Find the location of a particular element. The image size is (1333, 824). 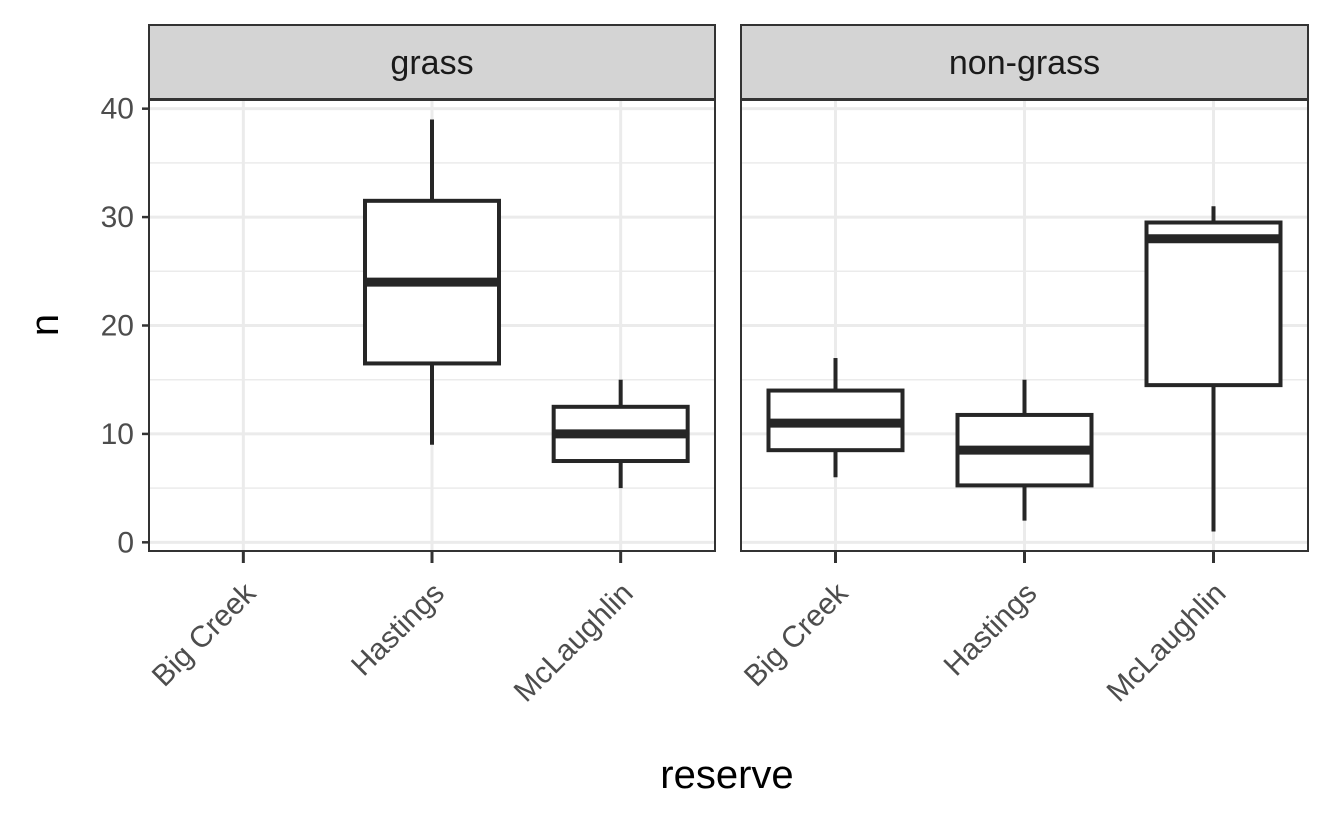

y-tick-label: 30 is located at coordinates (117, 217).